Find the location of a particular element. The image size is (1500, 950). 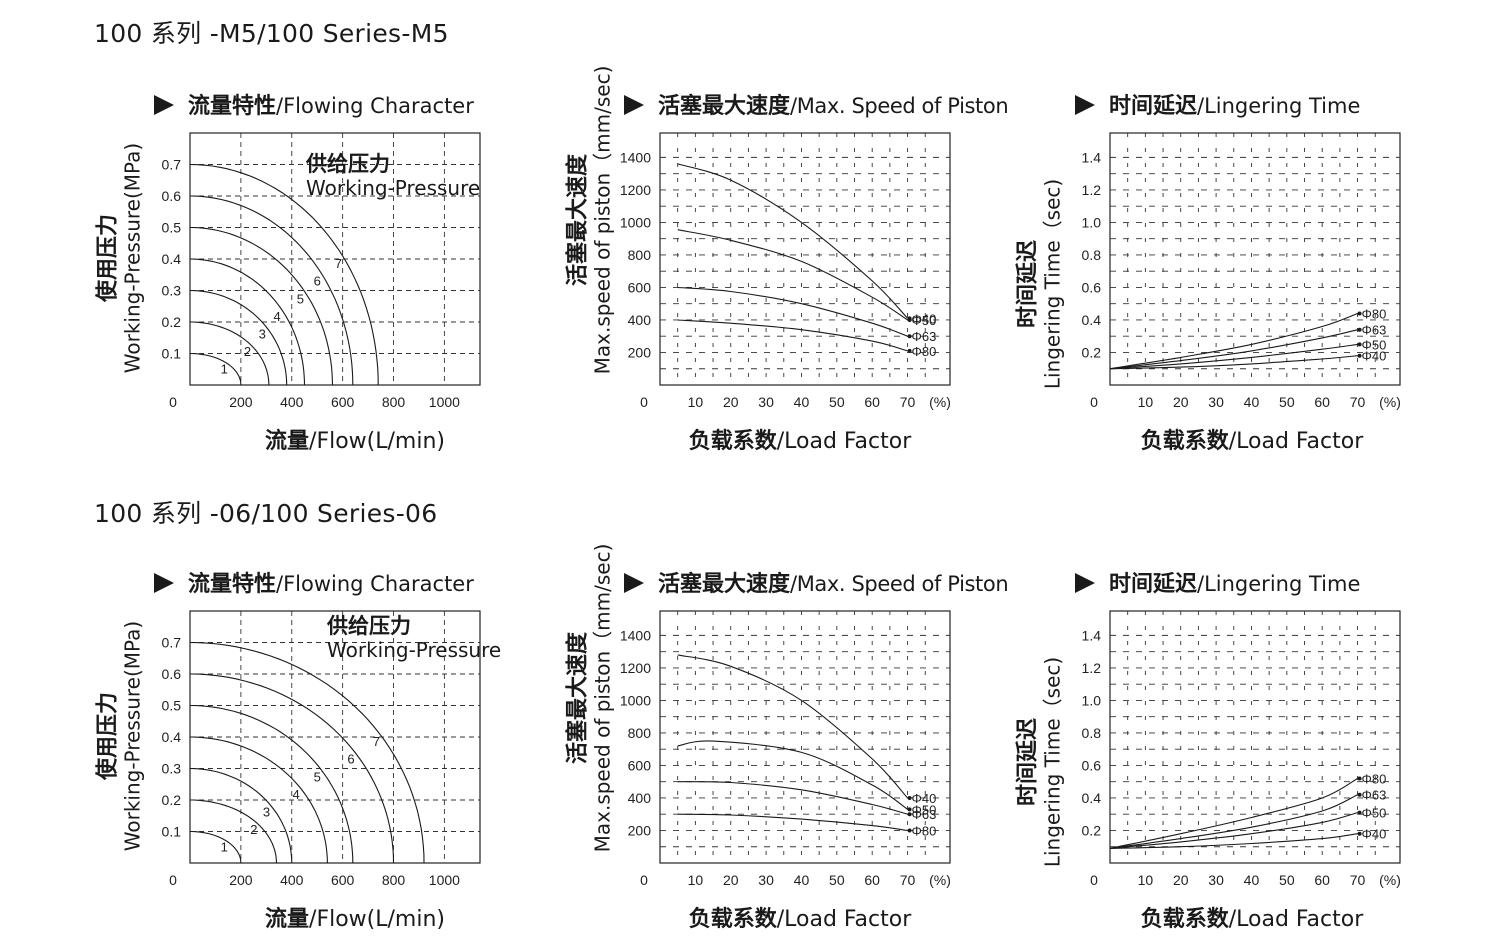

series-title-06: 100 系列 -06/100 Series-06 is located at coordinates (266, 513).